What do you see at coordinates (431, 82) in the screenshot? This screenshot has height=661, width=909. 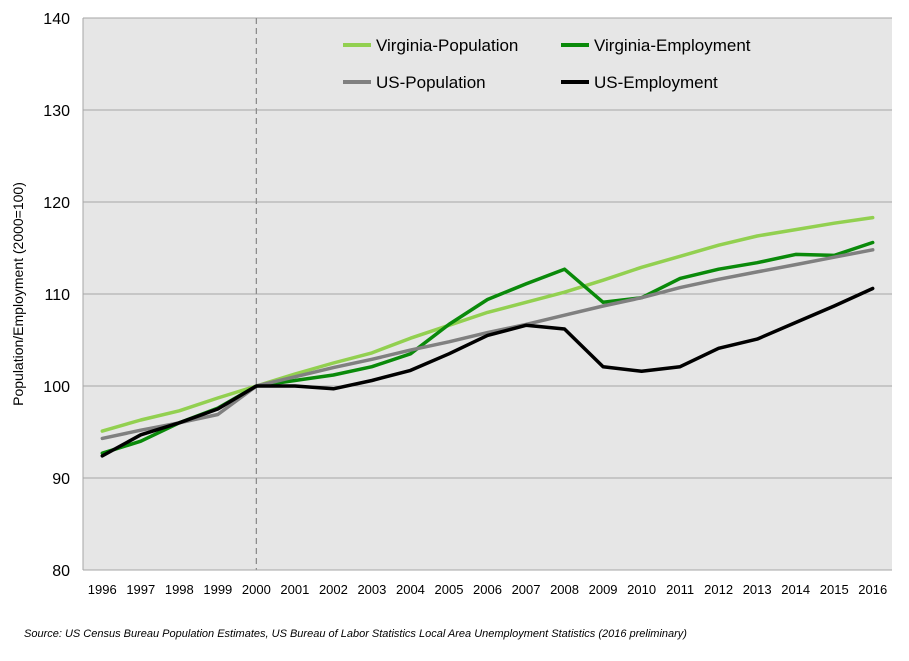 I see `legend-label-us-population: US-Population` at bounding box center [431, 82].